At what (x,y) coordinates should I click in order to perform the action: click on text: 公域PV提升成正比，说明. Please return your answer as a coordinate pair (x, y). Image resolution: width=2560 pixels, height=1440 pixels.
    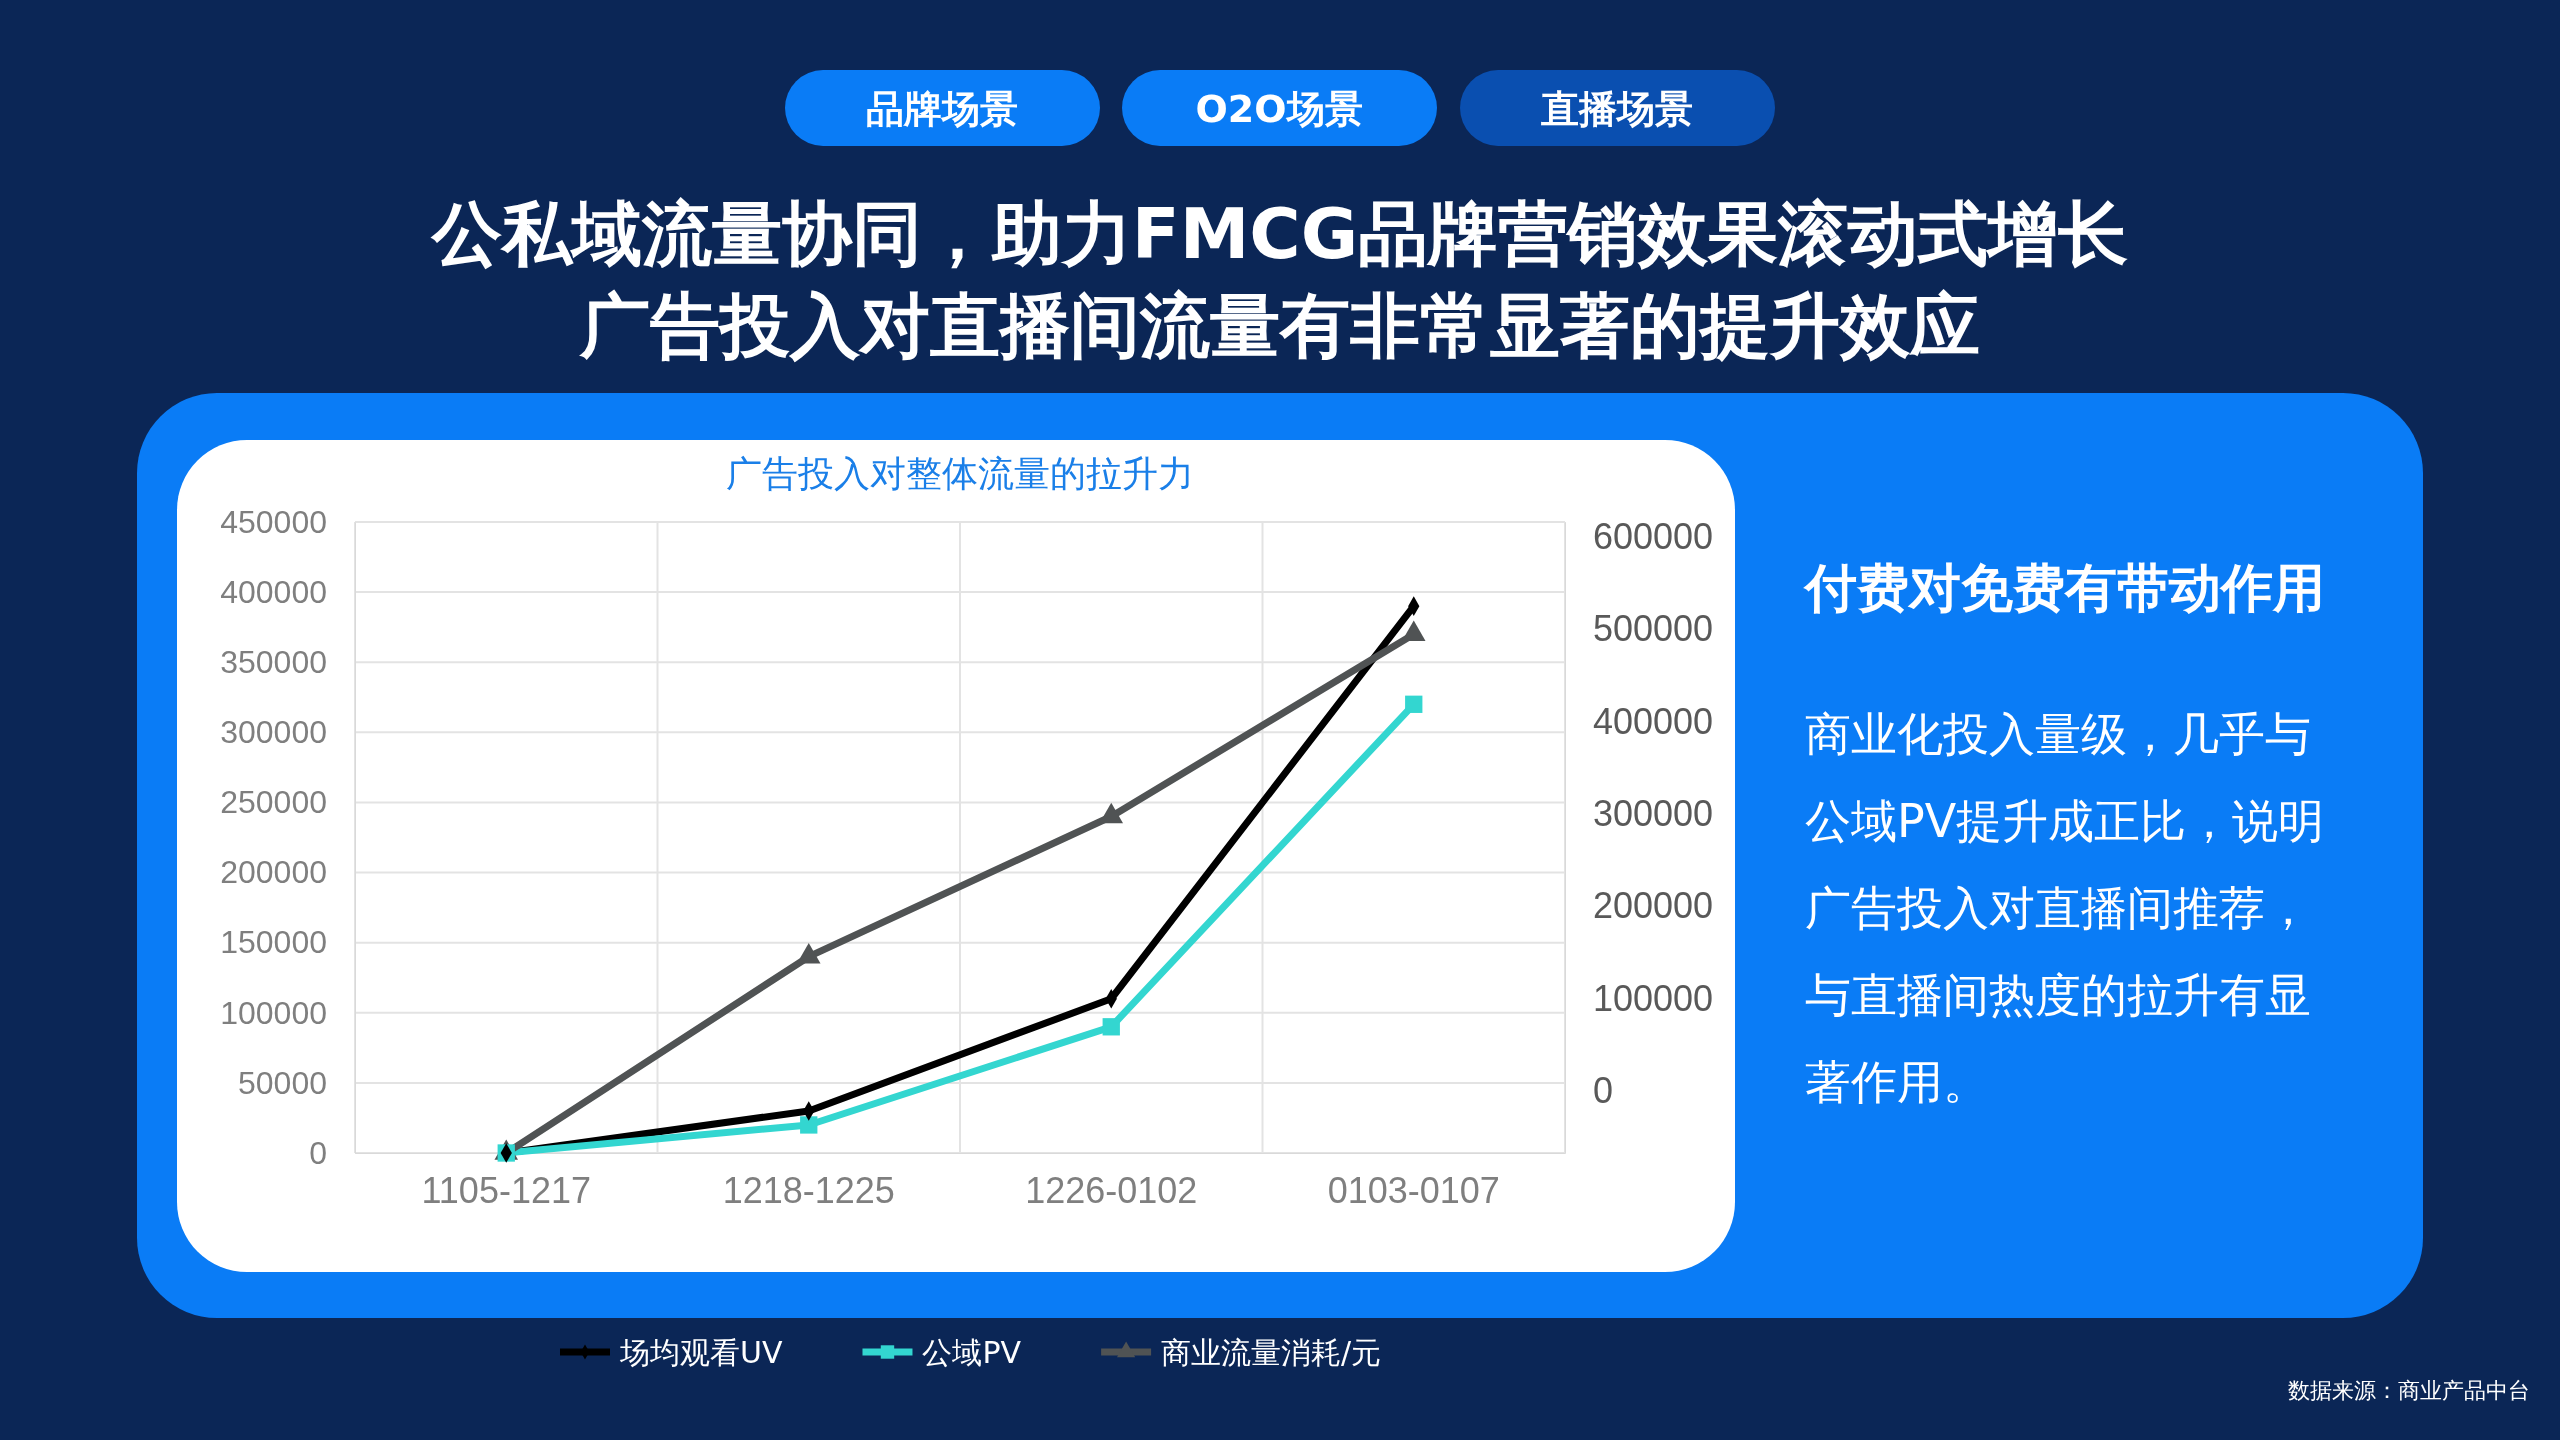
    Looking at the image, I should click on (2065, 821).